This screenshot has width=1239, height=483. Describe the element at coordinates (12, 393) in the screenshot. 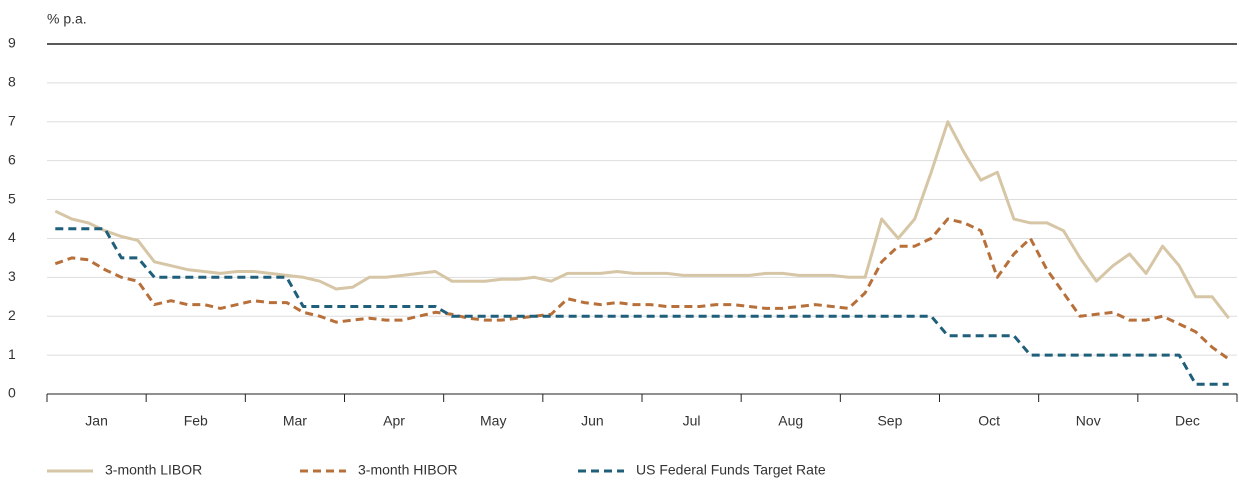

I see `y-tick-label: 0` at that location.